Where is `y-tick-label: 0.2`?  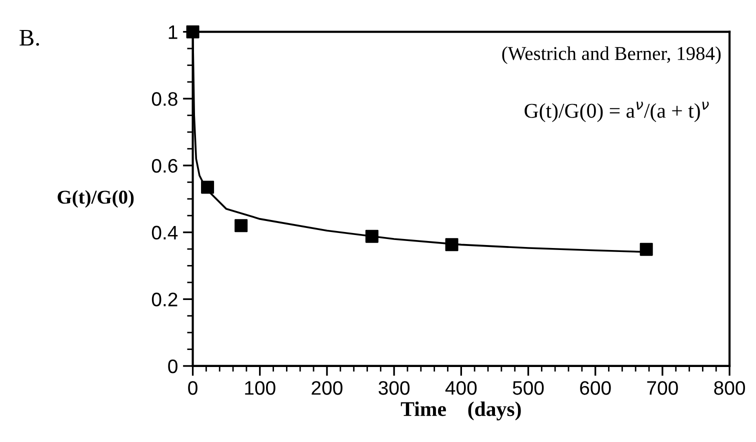 y-tick-label: 0.2 is located at coordinates (165, 299).